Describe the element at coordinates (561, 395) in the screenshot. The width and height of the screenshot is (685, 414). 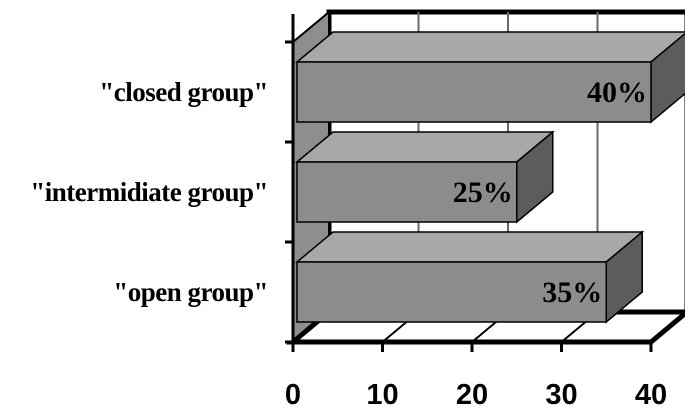
I see `x-tick-label: 30` at that location.